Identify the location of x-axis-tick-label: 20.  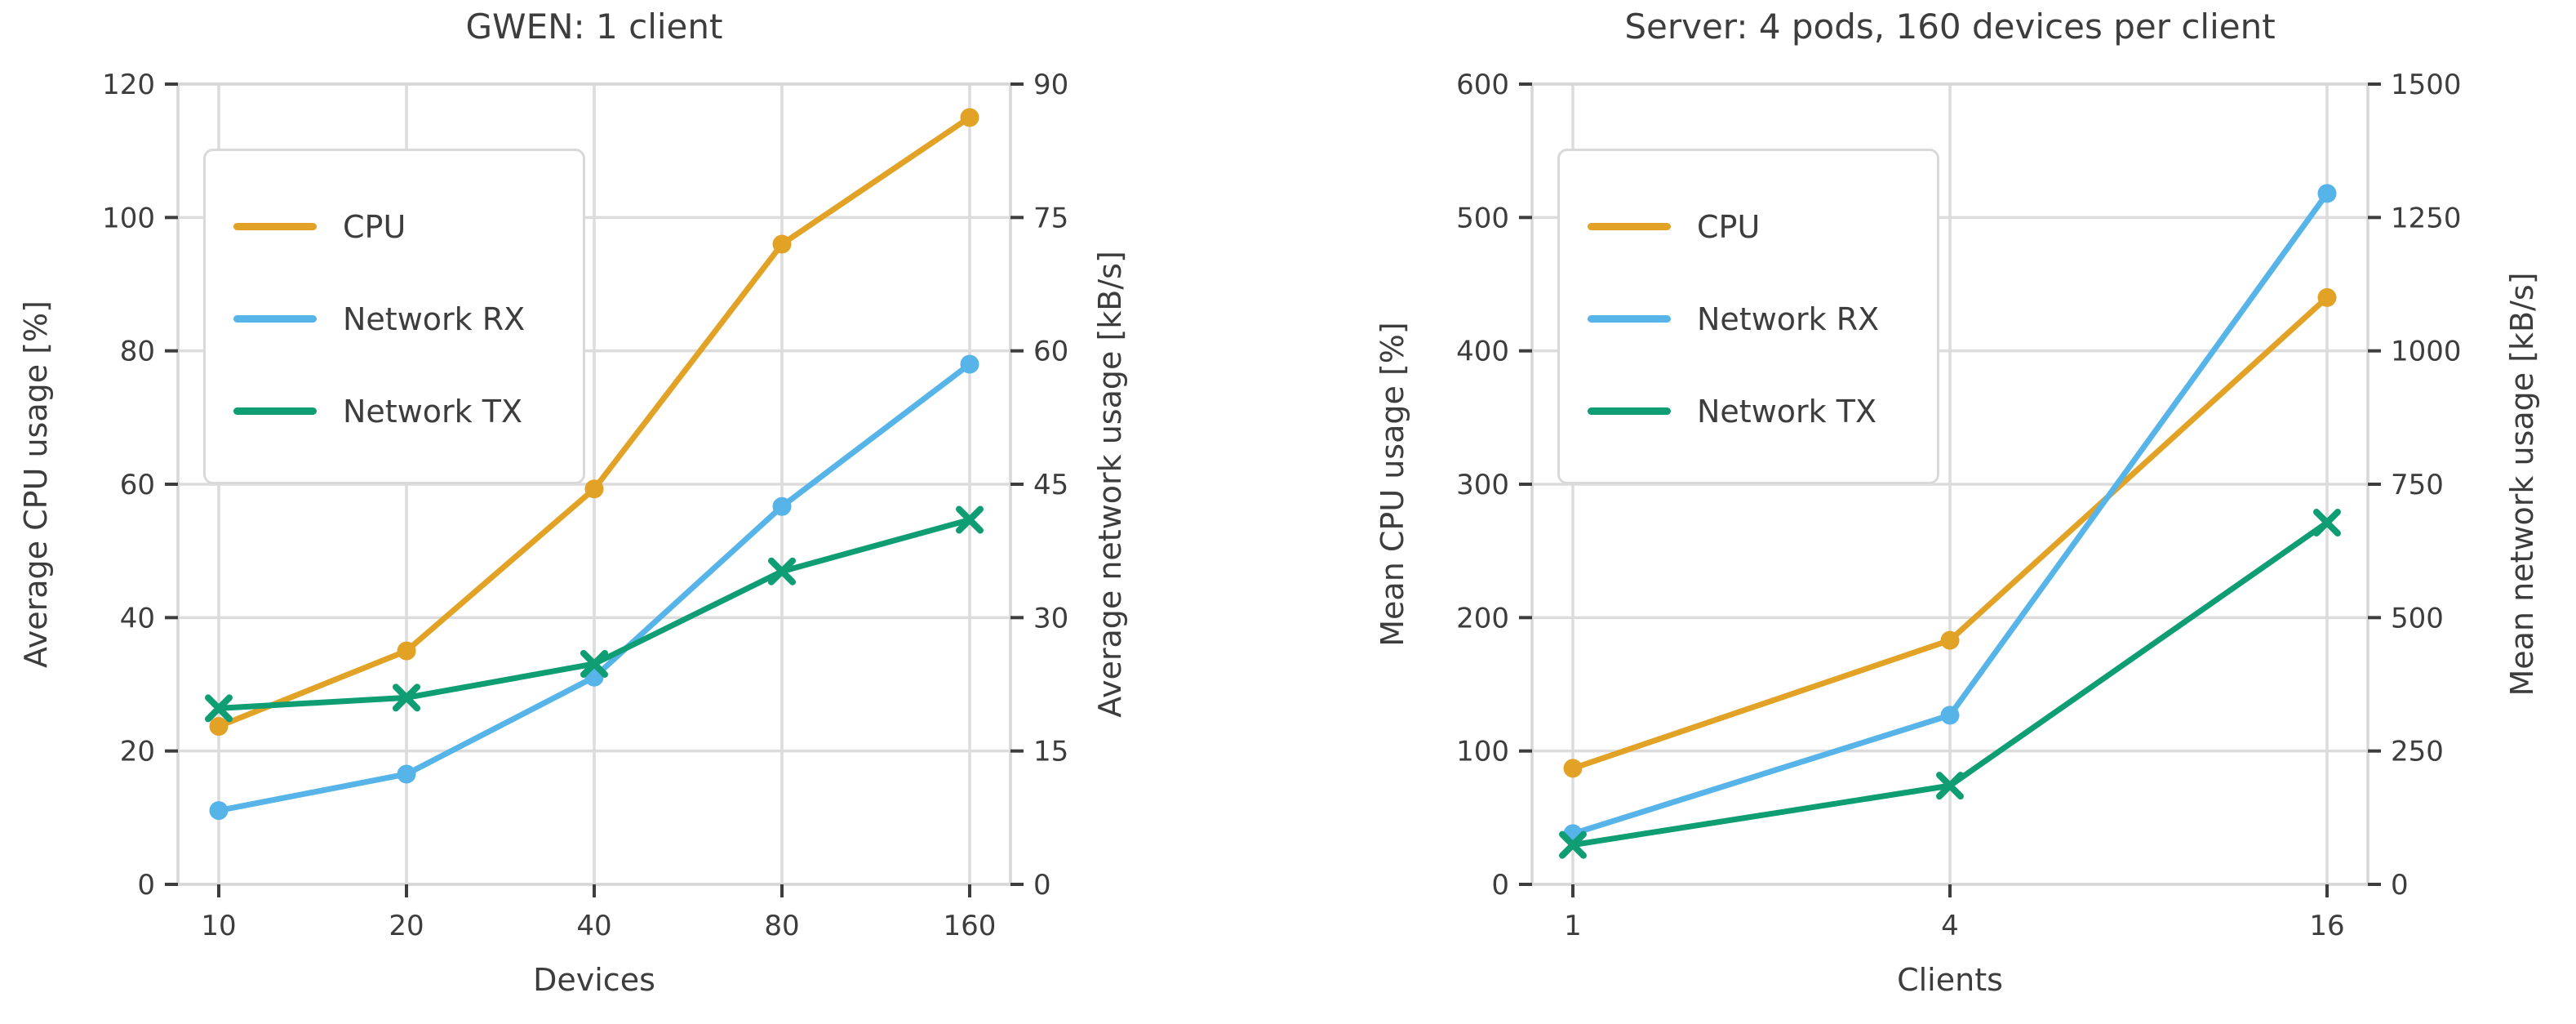
(406, 926).